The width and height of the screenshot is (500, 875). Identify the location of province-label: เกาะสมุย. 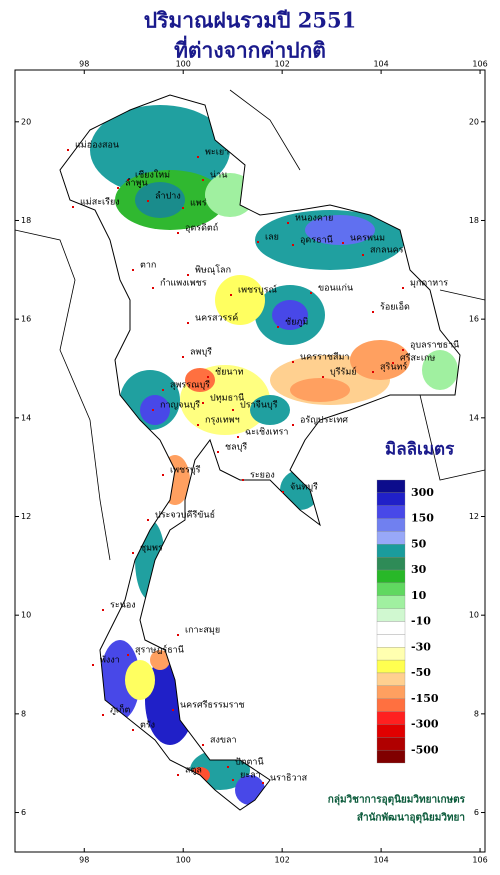
(202, 631).